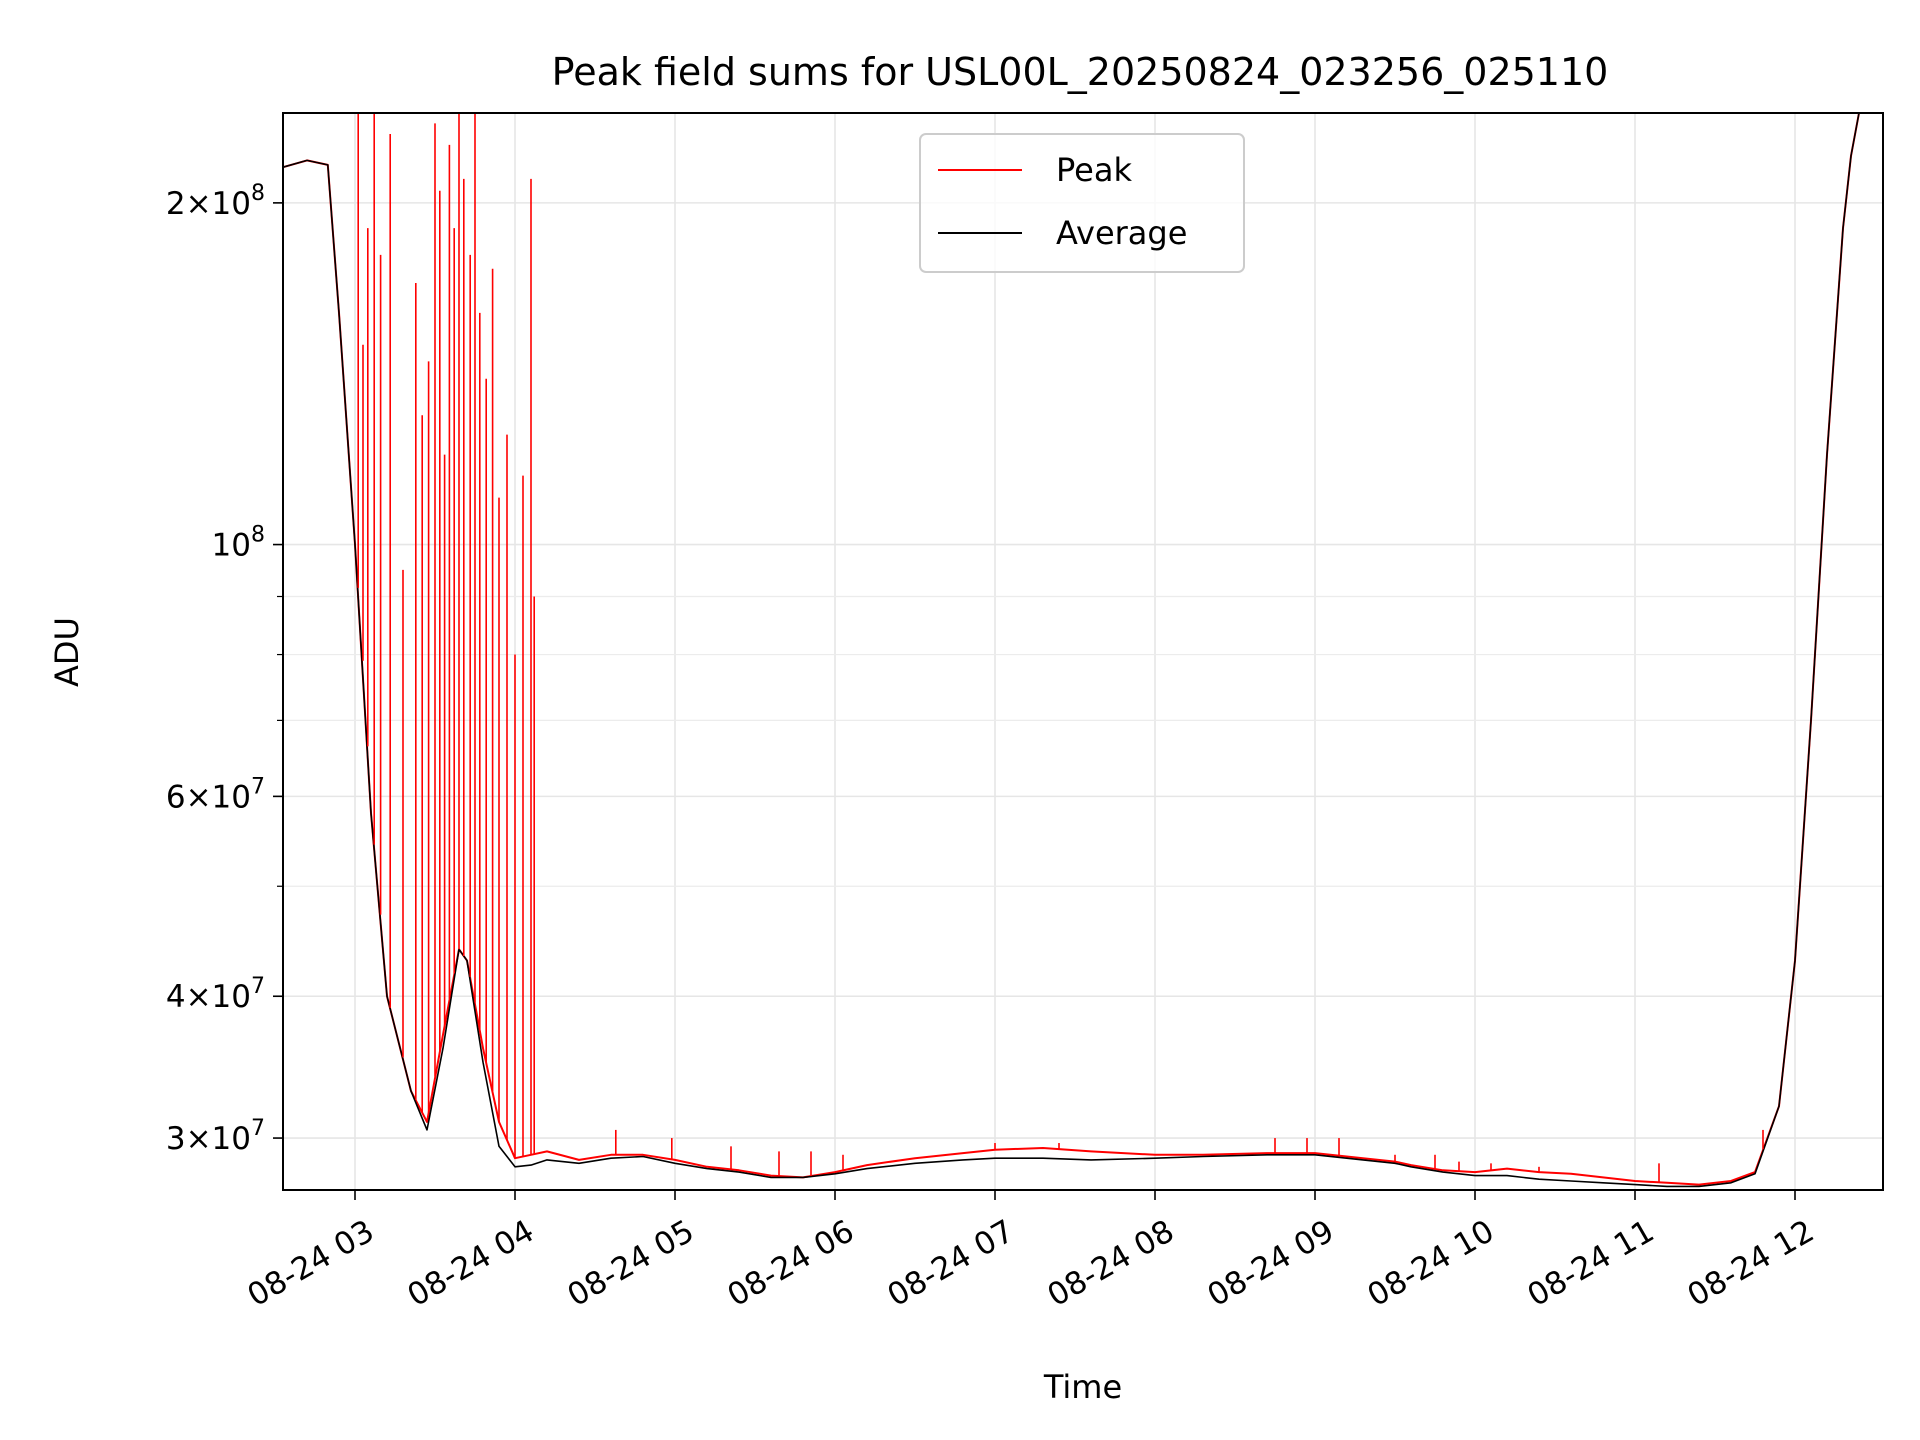 The height and width of the screenshot is (1440, 1920). I want to click on x-tick-label: 08-24 08, so click(1110, 1263).